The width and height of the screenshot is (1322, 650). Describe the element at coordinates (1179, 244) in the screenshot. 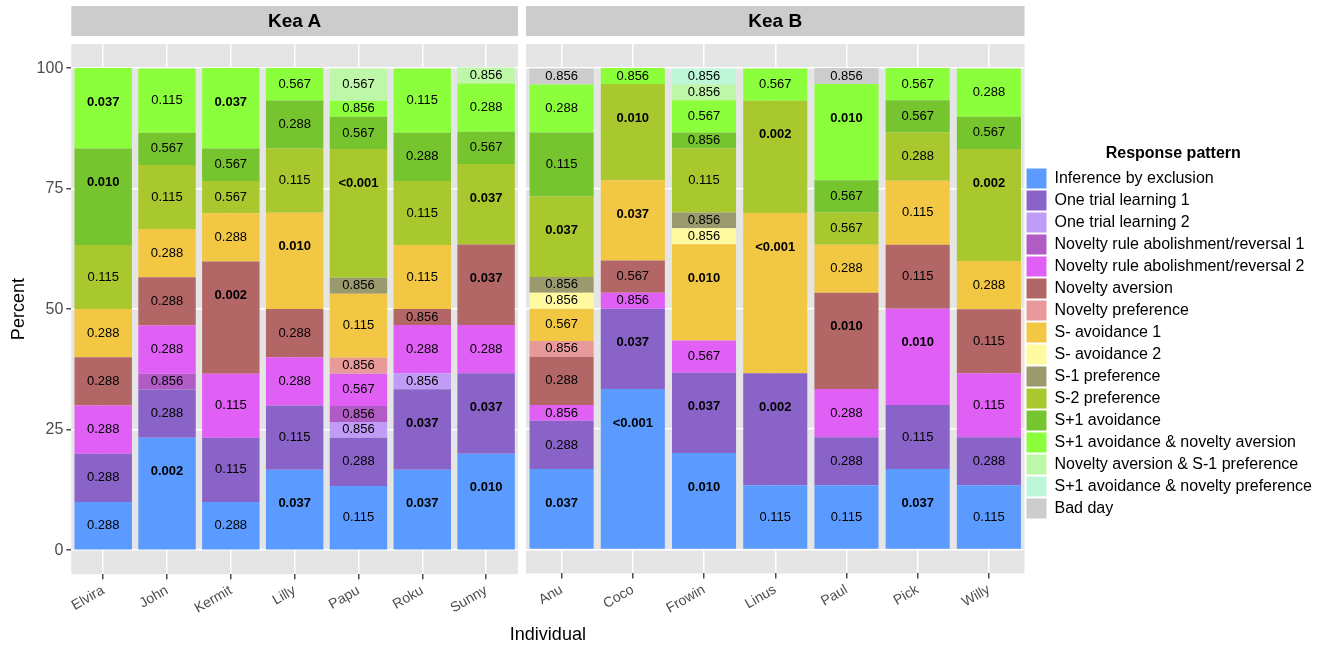

I see `legend-label: Novelty rule abolishment/reversal 1` at that location.